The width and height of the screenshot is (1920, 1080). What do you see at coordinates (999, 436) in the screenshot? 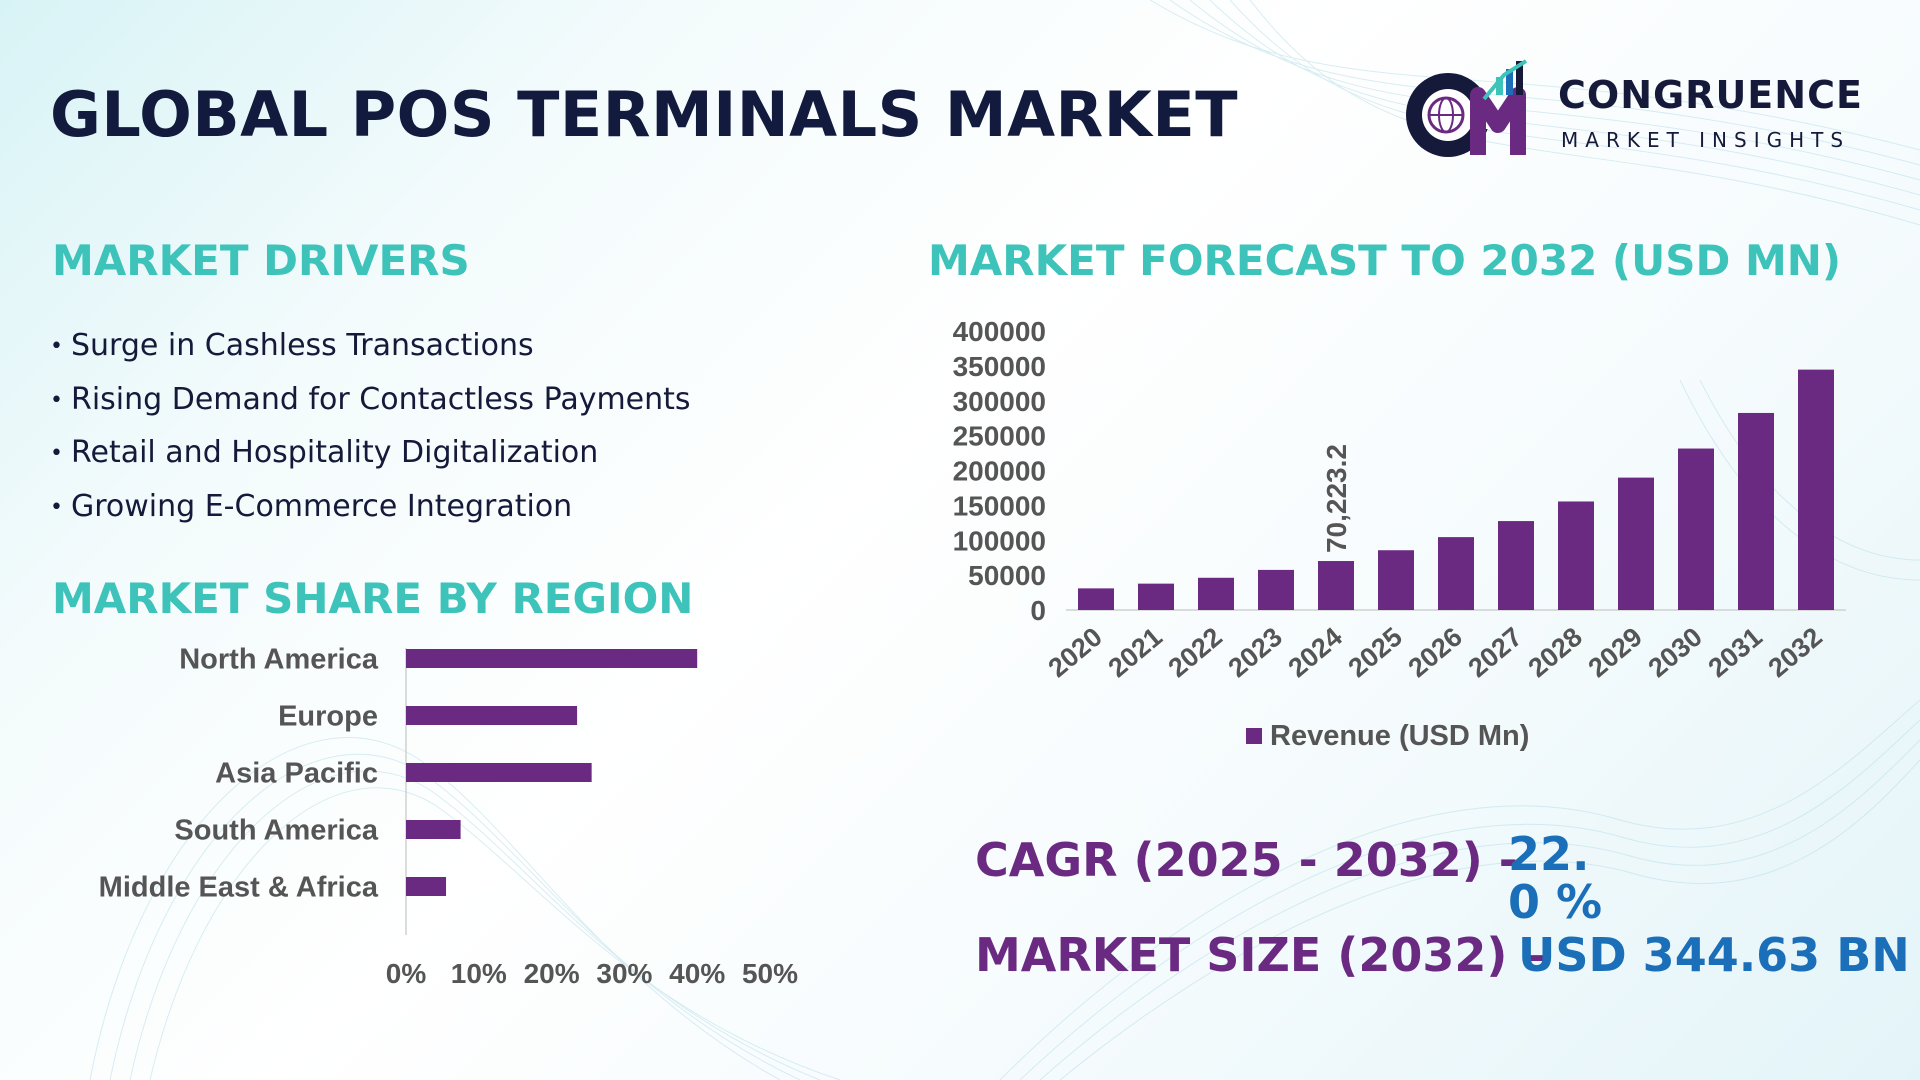
I see `y-tick-label: 250000` at bounding box center [999, 436].